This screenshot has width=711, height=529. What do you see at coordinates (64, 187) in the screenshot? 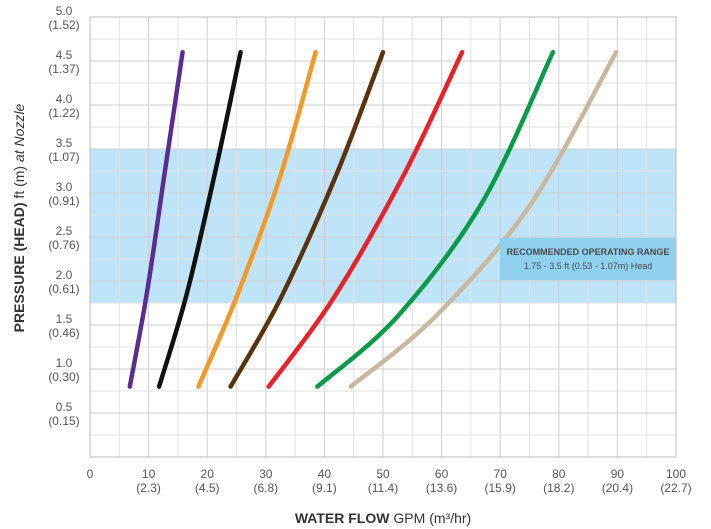
I see `y-tick-label: 3.0` at bounding box center [64, 187].